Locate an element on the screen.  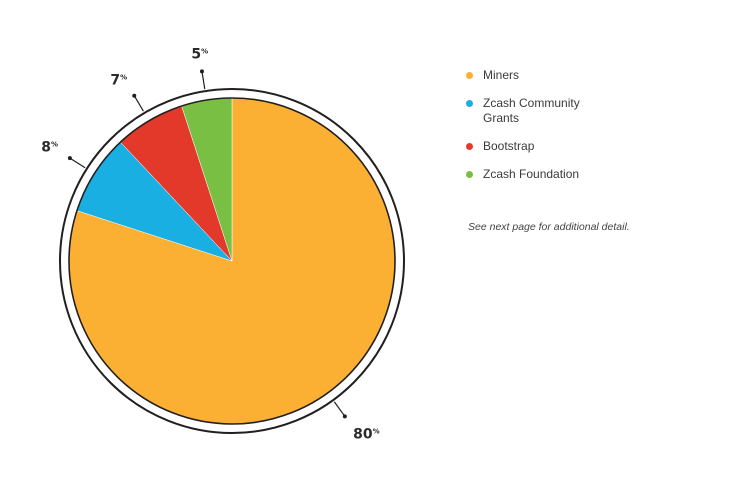
slice-label: 80% is located at coordinates (366, 435).